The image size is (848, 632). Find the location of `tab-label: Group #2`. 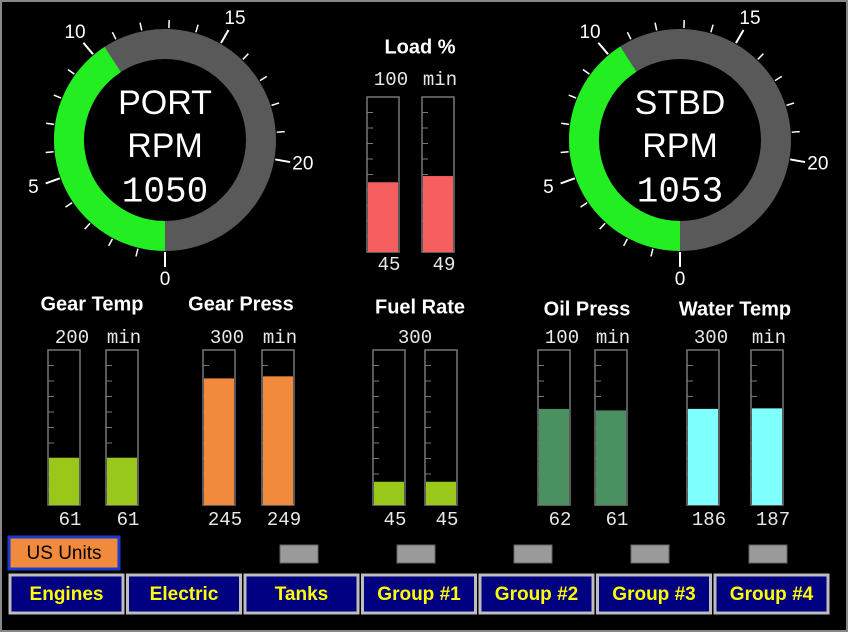

tab-label: Group #2 is located at coordinates (536, 594).